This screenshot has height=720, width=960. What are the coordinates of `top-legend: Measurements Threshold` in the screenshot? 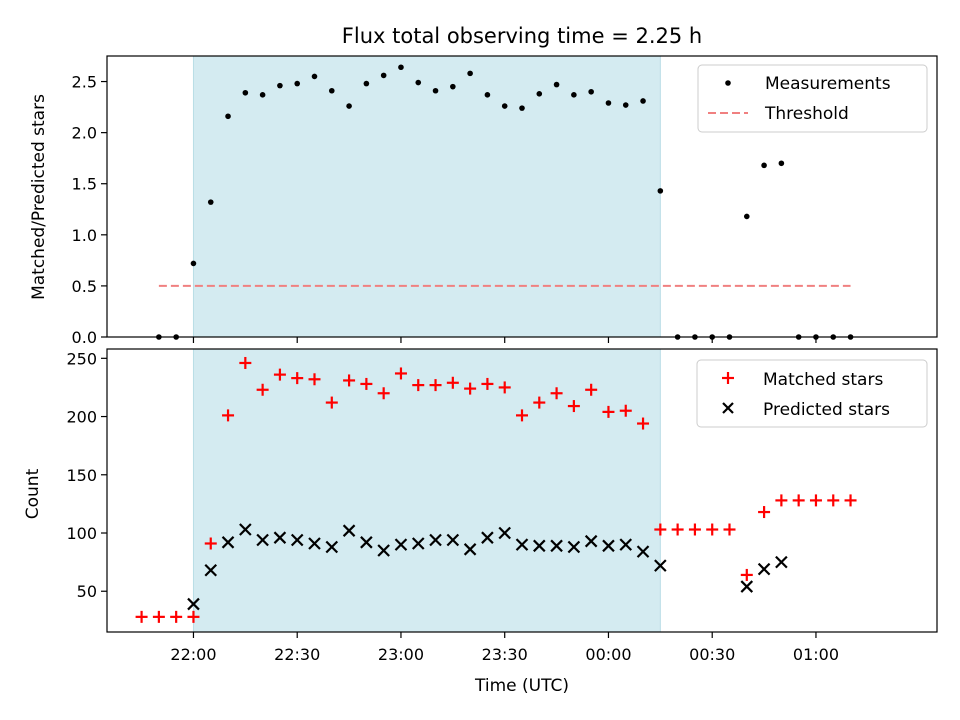 It's located at (812, 98).